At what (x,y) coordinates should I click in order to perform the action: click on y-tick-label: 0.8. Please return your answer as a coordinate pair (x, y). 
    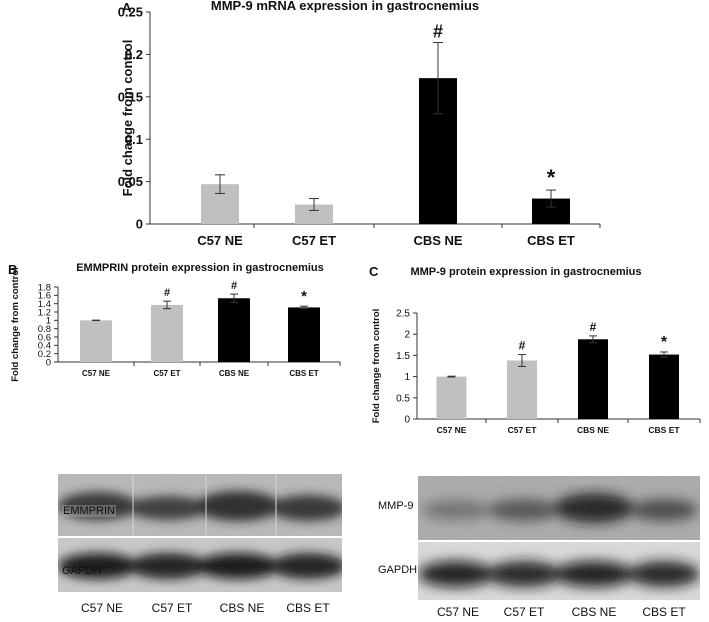
    Looking at the image, I should click on (44, 329).